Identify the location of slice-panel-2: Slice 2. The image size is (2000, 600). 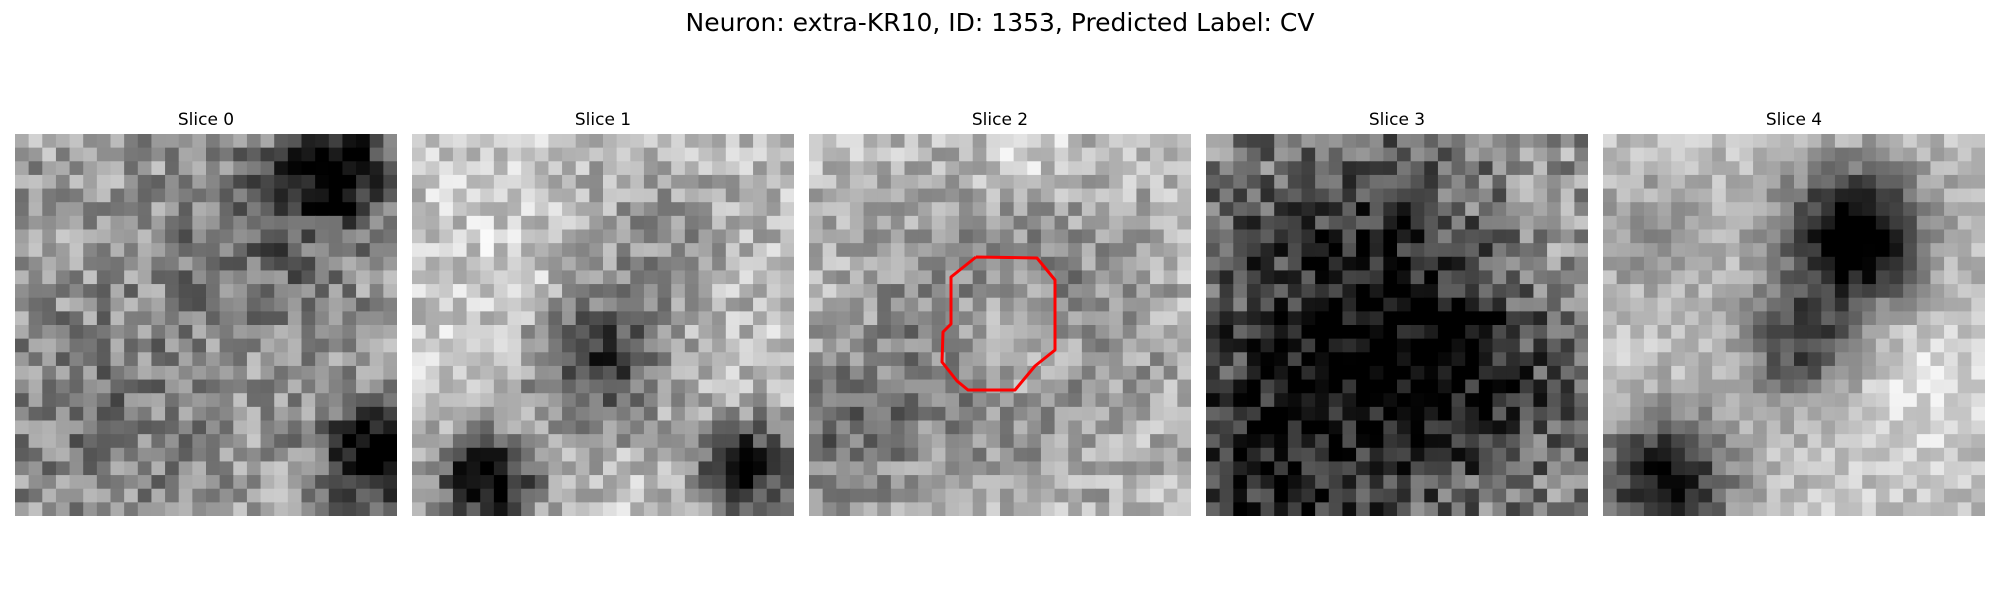
(1000, 313).